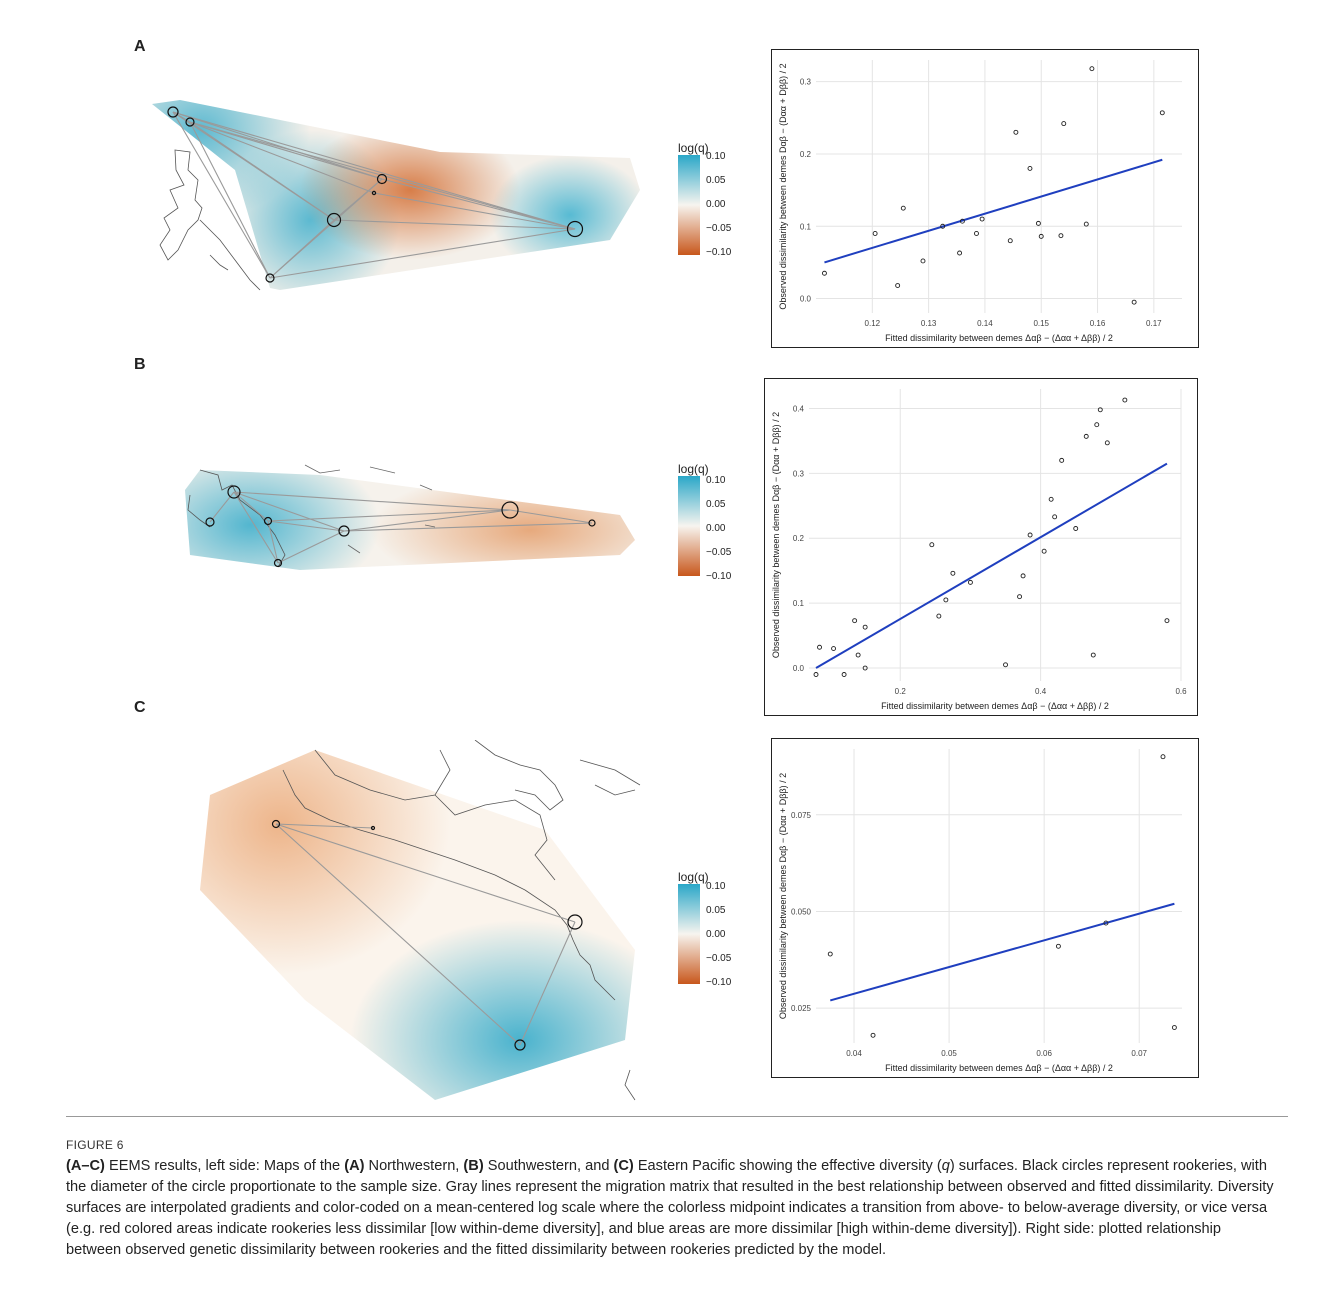 This screenshot has height=1310, width=1328. What do you see at coordinates (799, 408) in the screenshot?
I see `y-tick-label: 0.4` at bounding box center [799, 408].